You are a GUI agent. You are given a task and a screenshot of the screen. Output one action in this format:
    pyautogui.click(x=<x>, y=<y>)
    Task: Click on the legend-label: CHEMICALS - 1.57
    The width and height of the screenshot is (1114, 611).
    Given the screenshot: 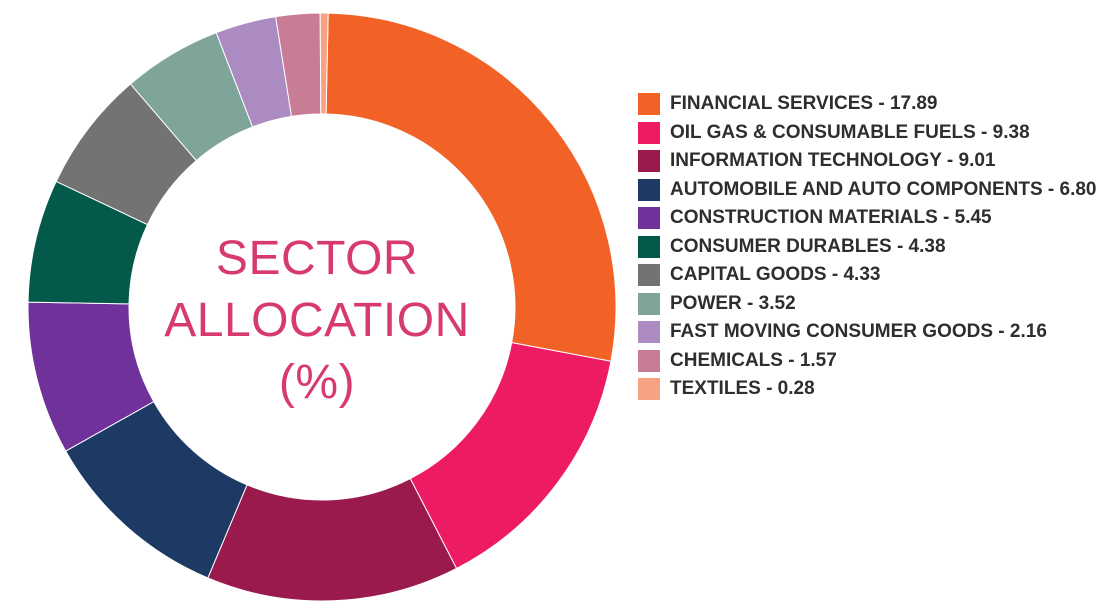 What is the action you would take?
    pyautogui.click(x=753, y=360)
    